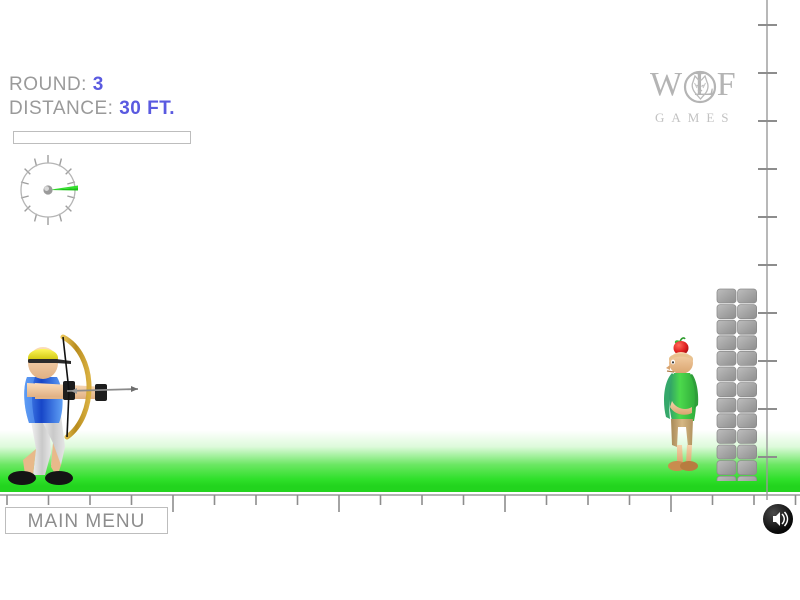 The height and width of the screenshot is (600, 800). I want to click on bow, so click(76, 387).